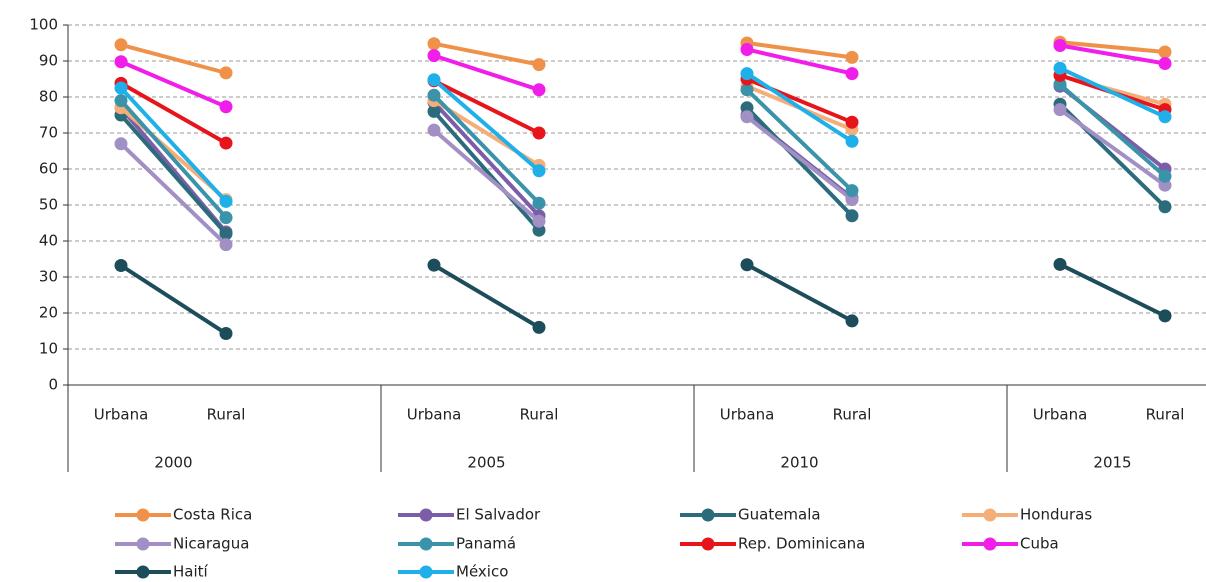 The image size is (1206, 582). What do you see at coordinates (1056, 515) in the screenshot?
I see `legend-label: Honduras` at bounding box center [1056, 515].